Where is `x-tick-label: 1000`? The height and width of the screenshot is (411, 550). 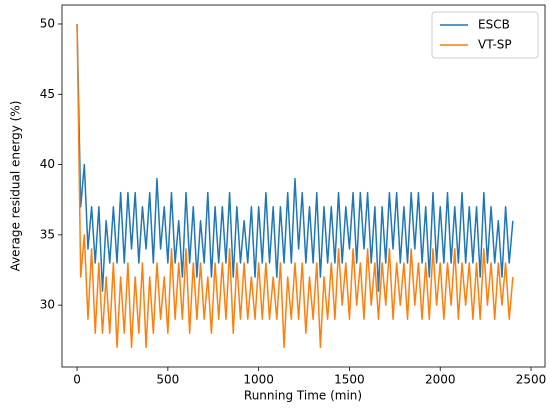
x-tick-label: 1000 is located at coordinates (258, 380).